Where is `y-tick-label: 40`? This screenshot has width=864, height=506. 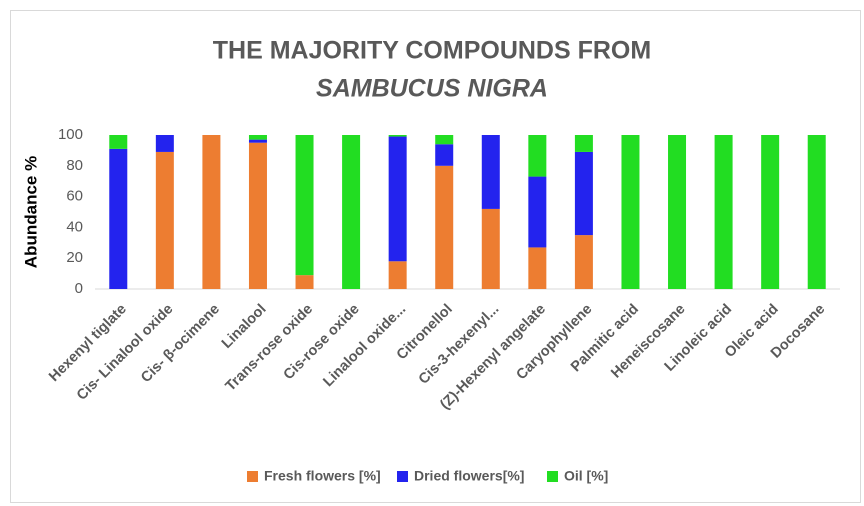
y-tick-label: 40 is located at coordinates (74, 226).